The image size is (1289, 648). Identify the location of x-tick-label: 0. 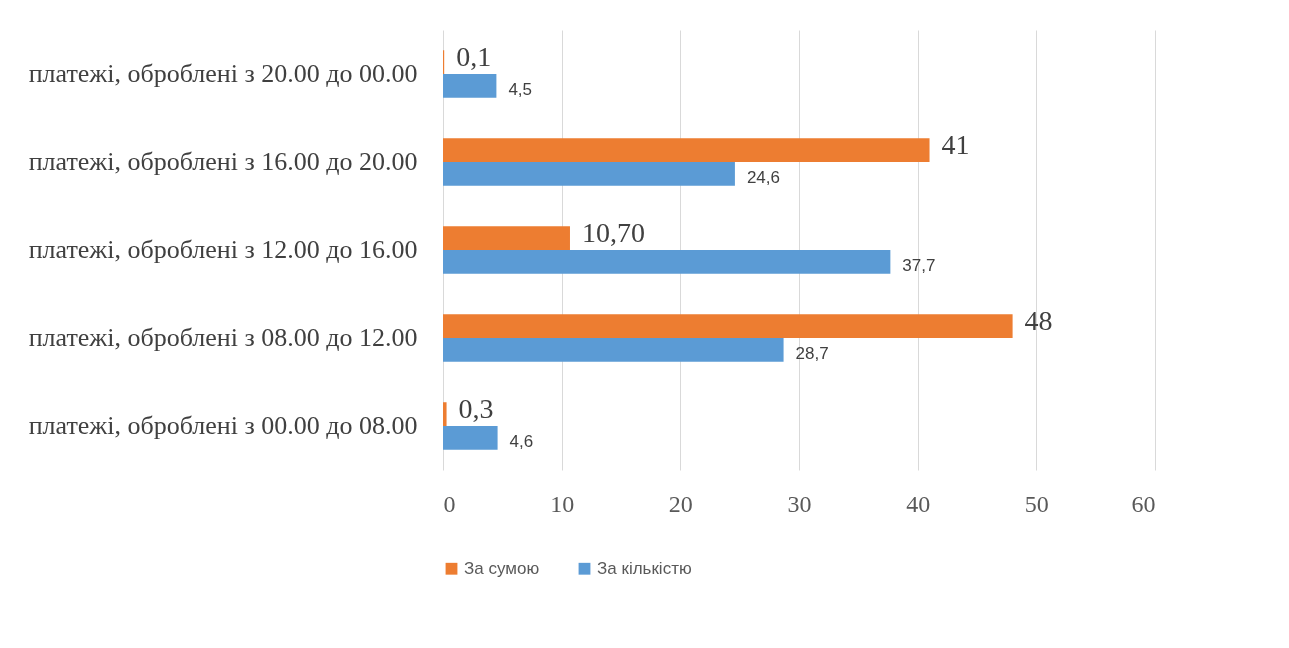
(449, 503).